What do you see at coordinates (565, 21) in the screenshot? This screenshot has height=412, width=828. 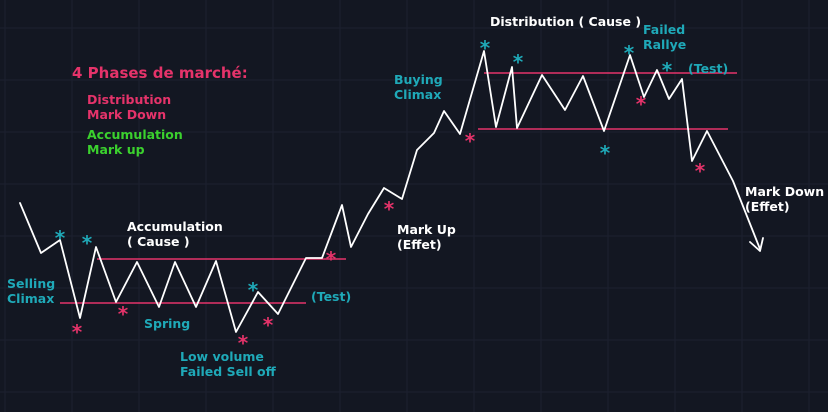 I see `distribution-label: Distribution ( Cause )` at bounding box center [565, 21].